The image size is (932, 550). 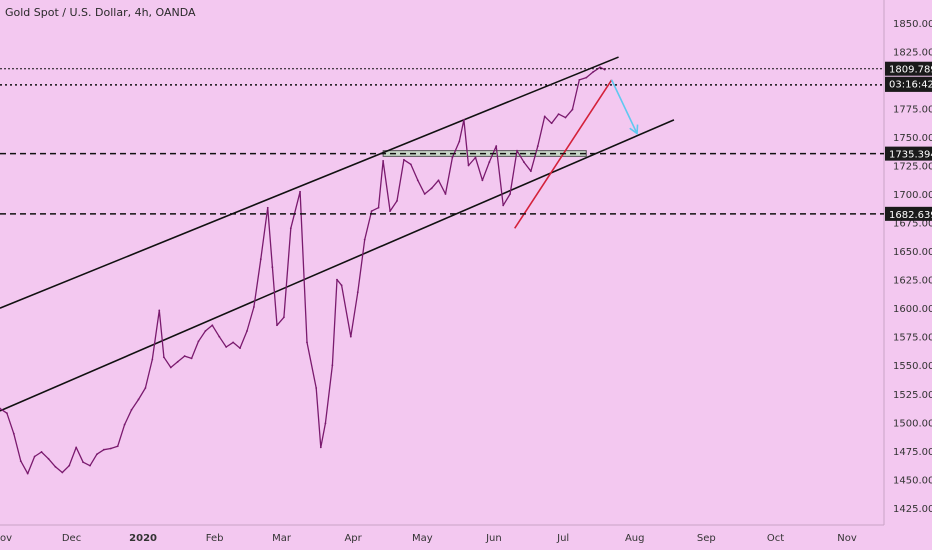 What do you see at coordinates (912, 281) in the screenshot?
I see `y-tick-label: 1625.000` at bounding box center [912, 281].